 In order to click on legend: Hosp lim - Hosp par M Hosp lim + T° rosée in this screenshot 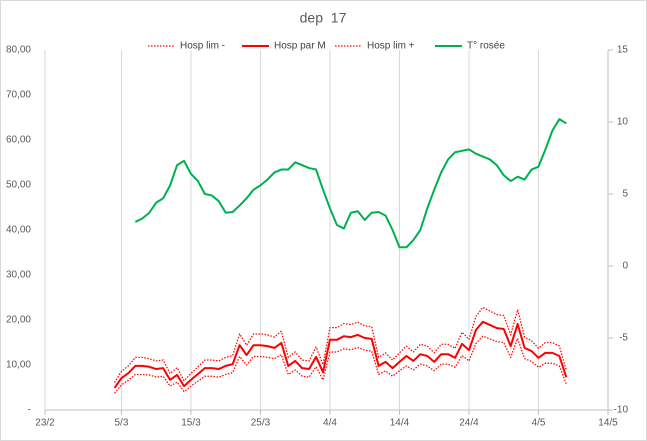, I will do `click(326, 46)`.